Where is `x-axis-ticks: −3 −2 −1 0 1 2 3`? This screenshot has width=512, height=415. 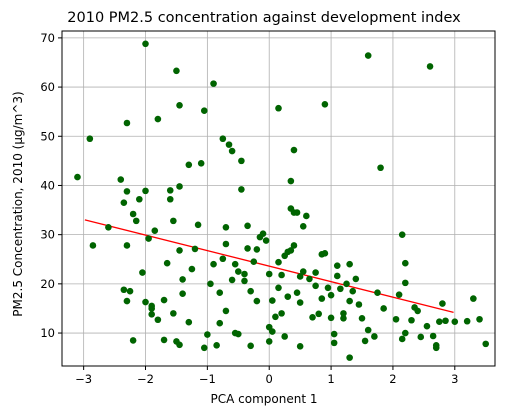
x-axis-ticks: −3 −2 −1 0 1 2 3 is located at coordinates (266, 376).